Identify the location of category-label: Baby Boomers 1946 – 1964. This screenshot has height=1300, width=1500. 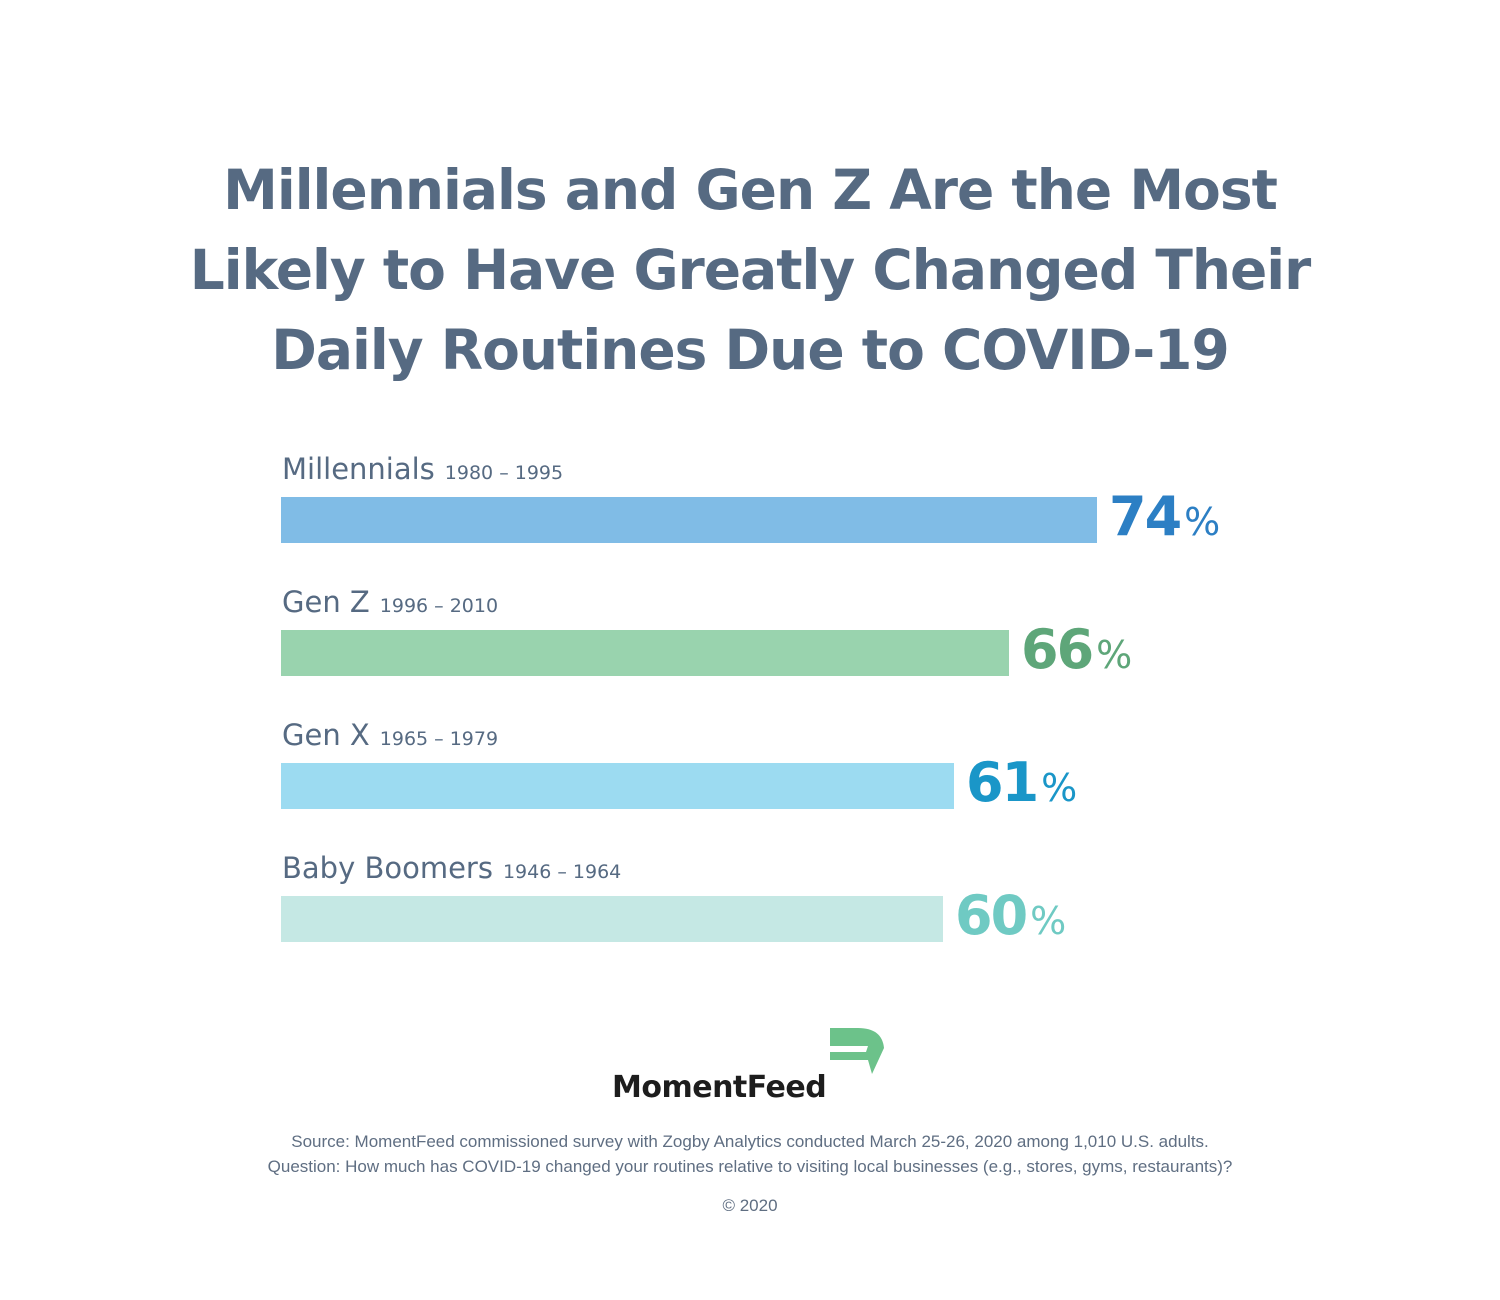
(451, 868).